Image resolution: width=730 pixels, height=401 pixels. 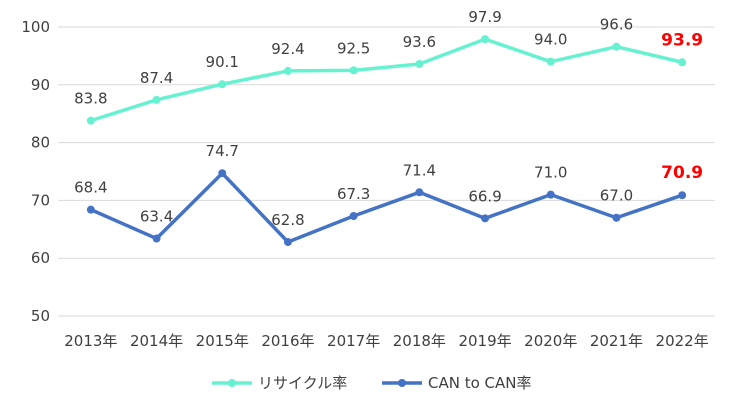 I want to click on y-tick-label: 50, so click(x=40, y=316).